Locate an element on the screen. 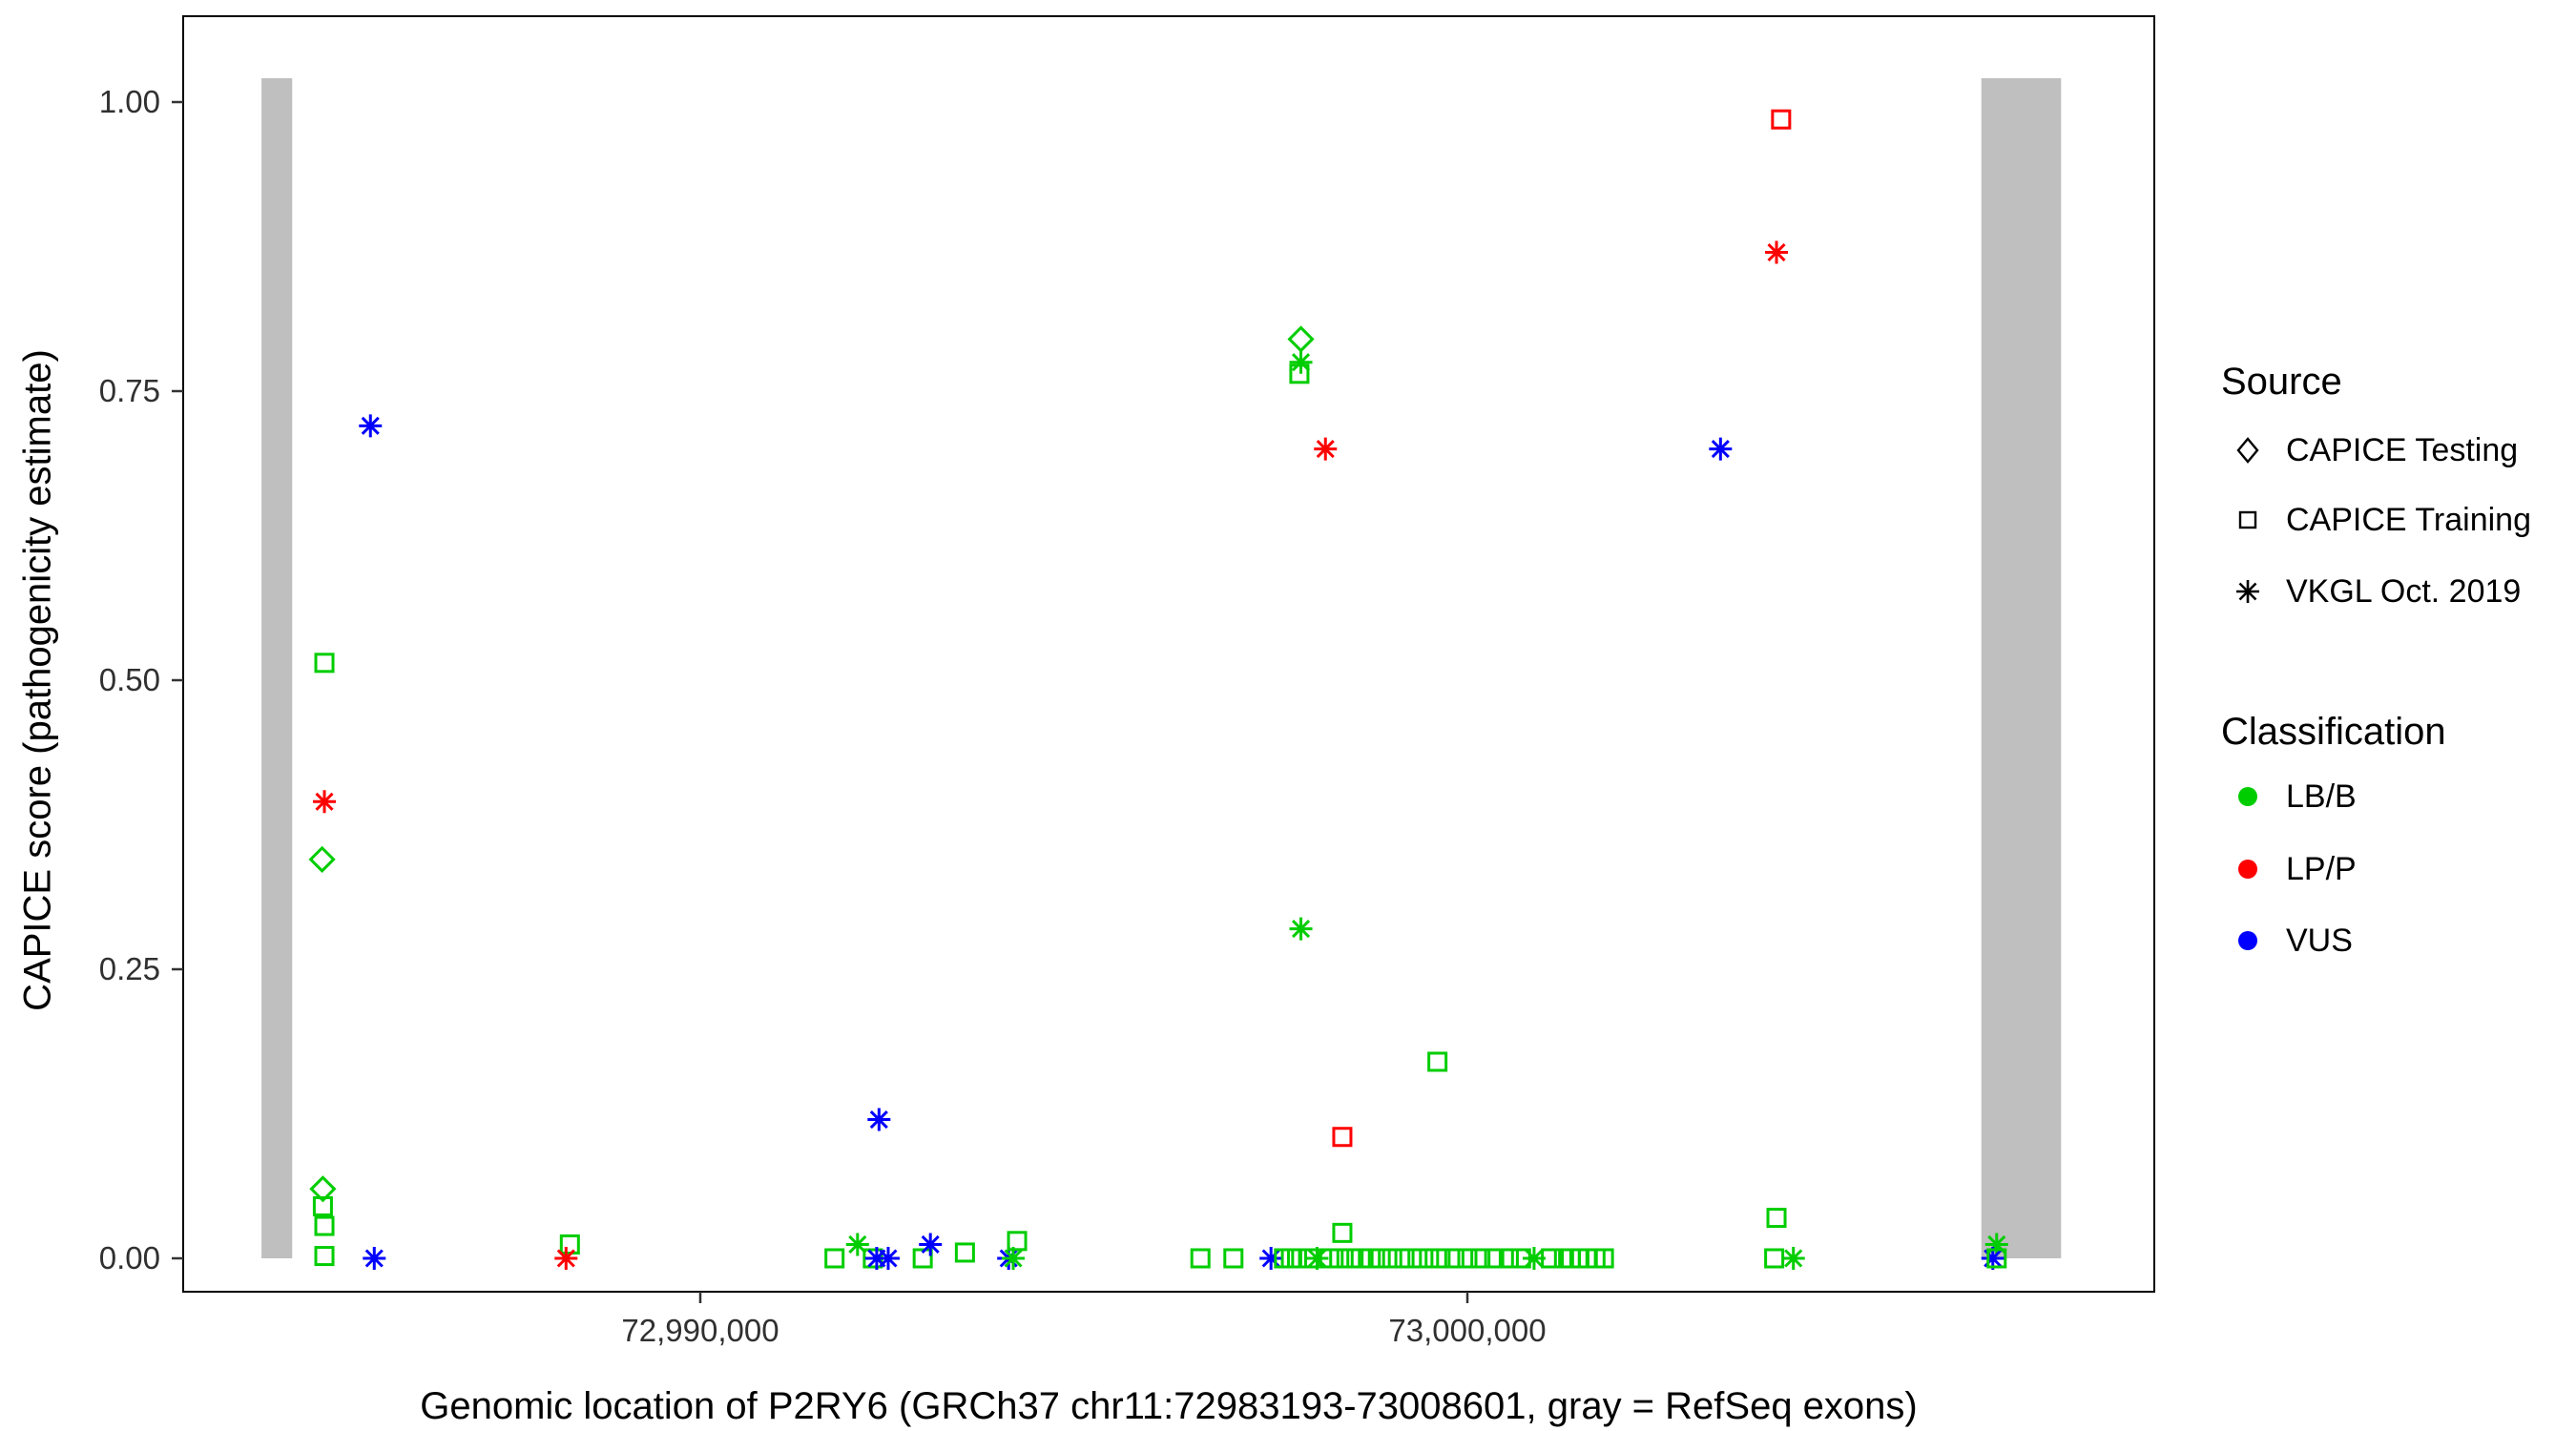  legend-item-label: CAPICE Training is located at coordinates (2408, 519).